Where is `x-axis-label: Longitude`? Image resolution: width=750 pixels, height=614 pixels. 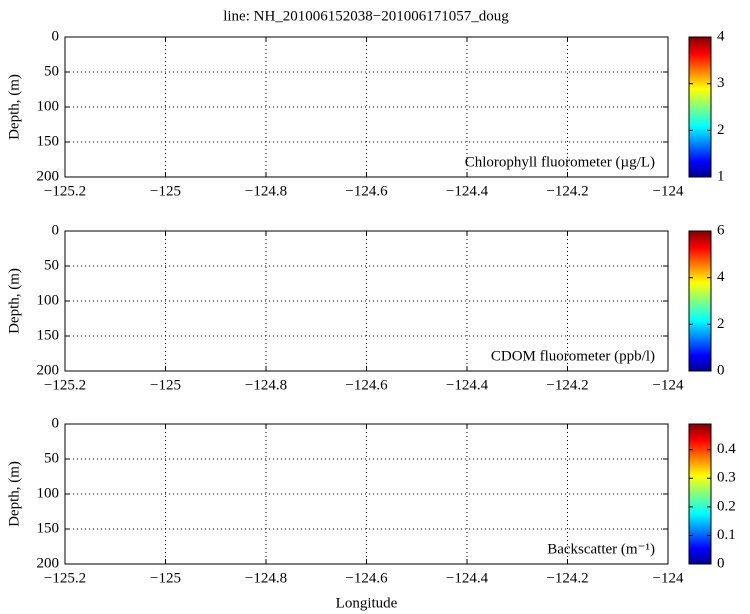
x-axis-label: Longitude is located at coordinates (367, 603).